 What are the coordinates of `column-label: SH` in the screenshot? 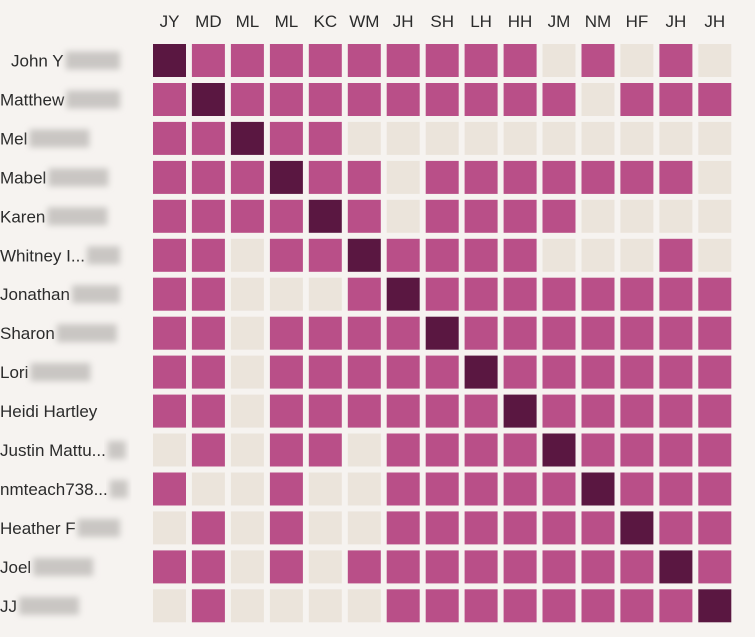 It's located at (442, 21).